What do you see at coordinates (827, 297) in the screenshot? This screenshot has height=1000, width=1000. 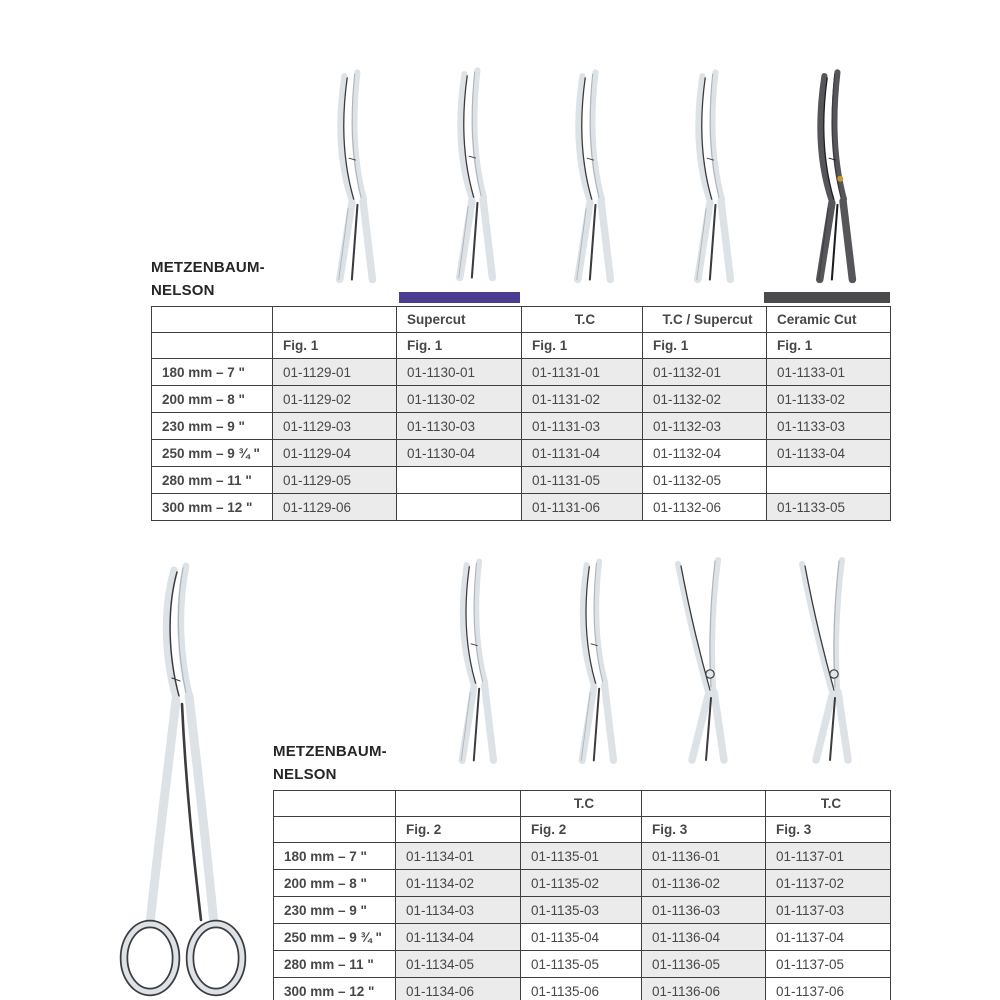 I see `ceramic-cut-color-bar` at bounding box center [827, 297].